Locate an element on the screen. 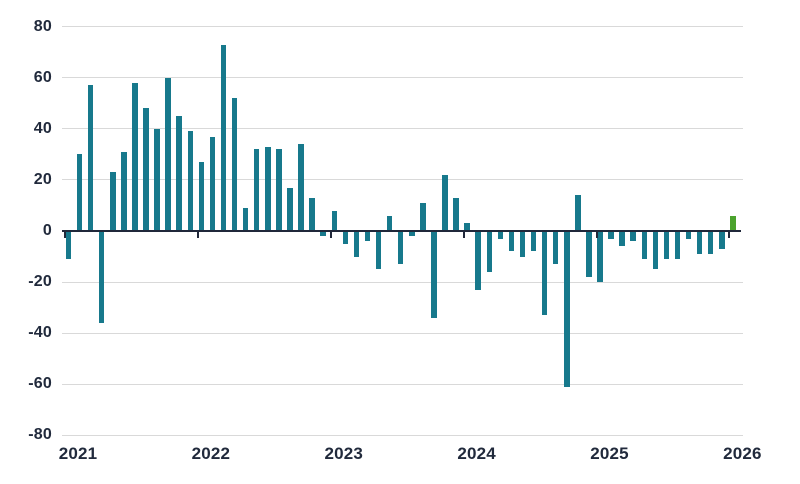  x-axis-tick-2025 is located at coordinates (596, 235).